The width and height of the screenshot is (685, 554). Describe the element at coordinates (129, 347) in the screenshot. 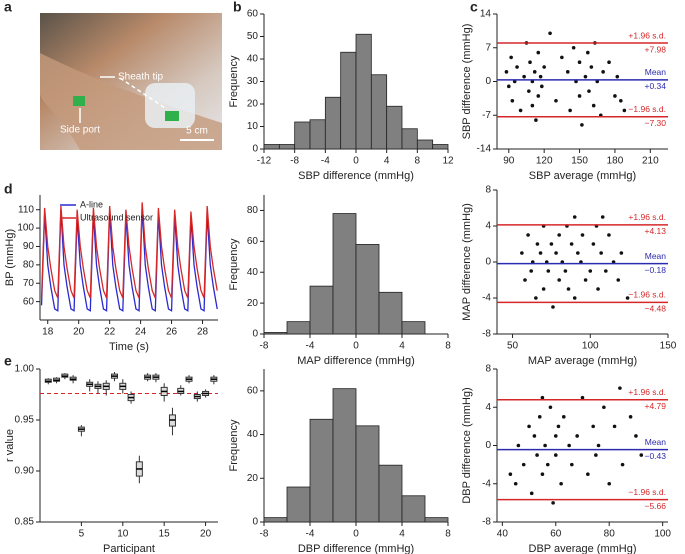

I see `x-axis-title: Time (s)` at that location.